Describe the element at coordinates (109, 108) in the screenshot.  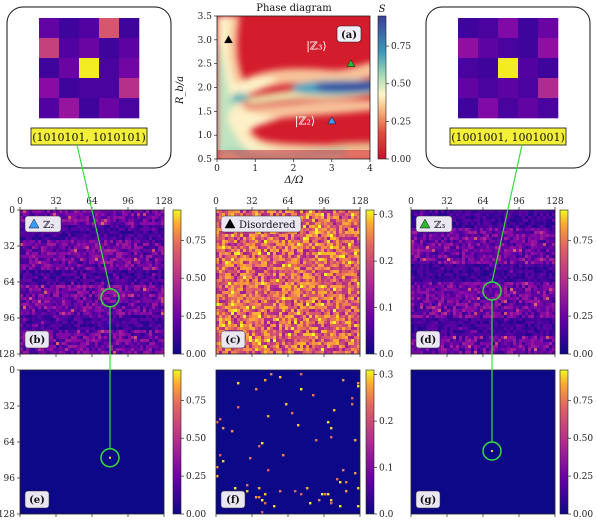
I see `inset-cell` at that location.